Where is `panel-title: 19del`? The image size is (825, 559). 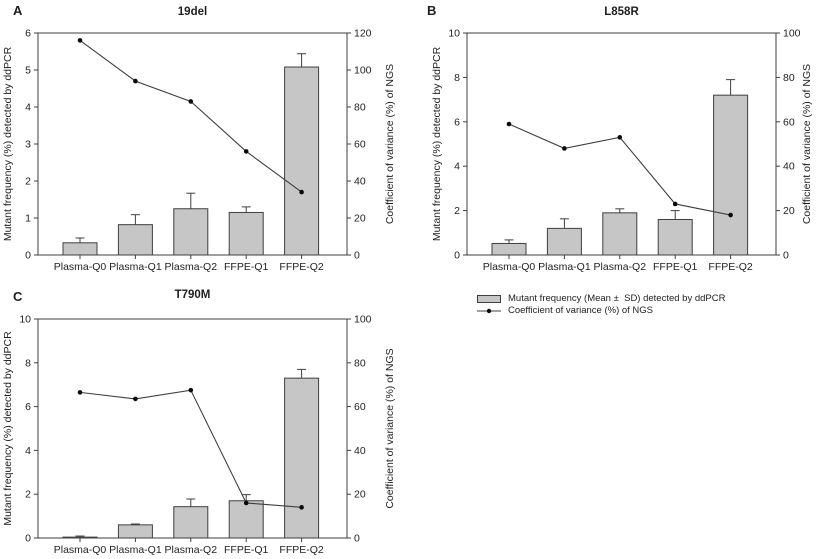
panel-title: 19del is located at coordinates (192, 12).